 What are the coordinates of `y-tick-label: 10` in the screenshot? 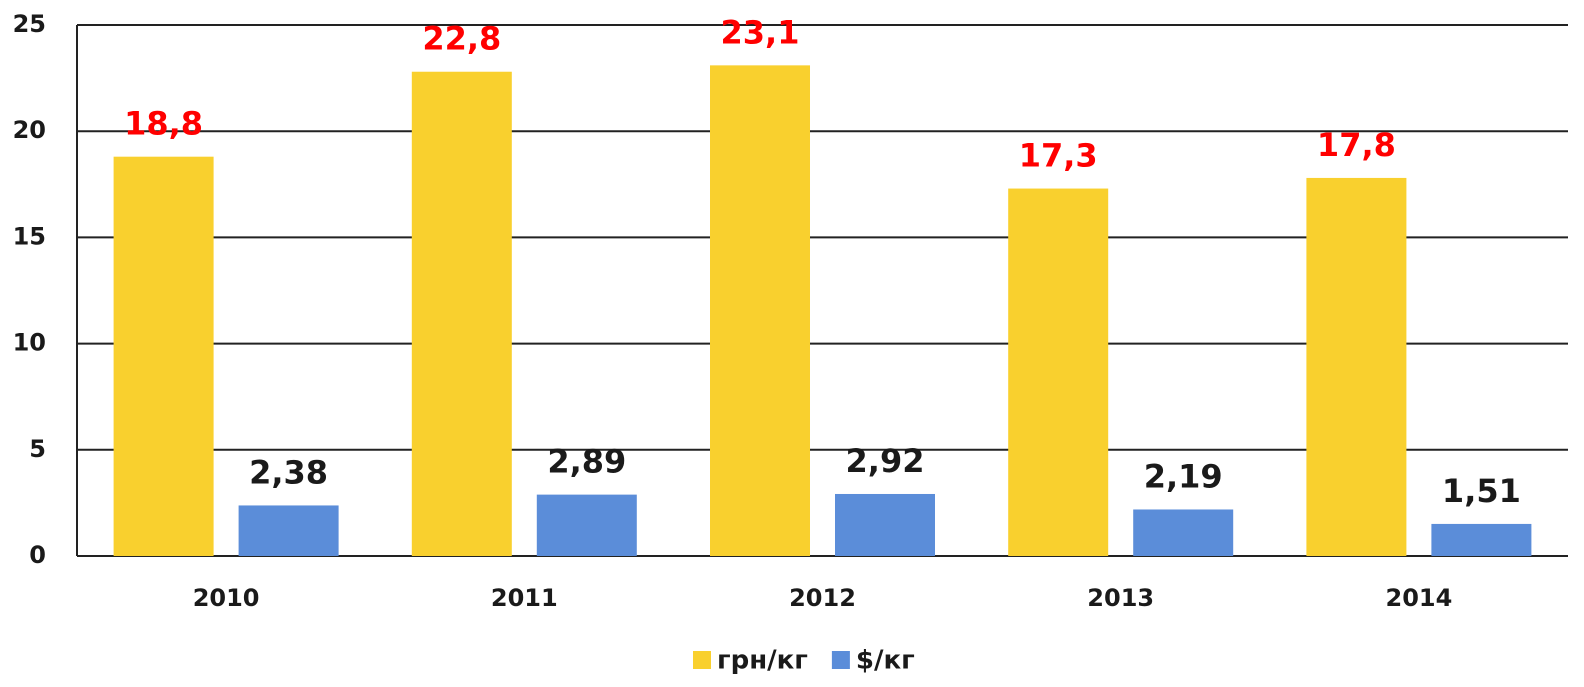 It's located at (29, 343).